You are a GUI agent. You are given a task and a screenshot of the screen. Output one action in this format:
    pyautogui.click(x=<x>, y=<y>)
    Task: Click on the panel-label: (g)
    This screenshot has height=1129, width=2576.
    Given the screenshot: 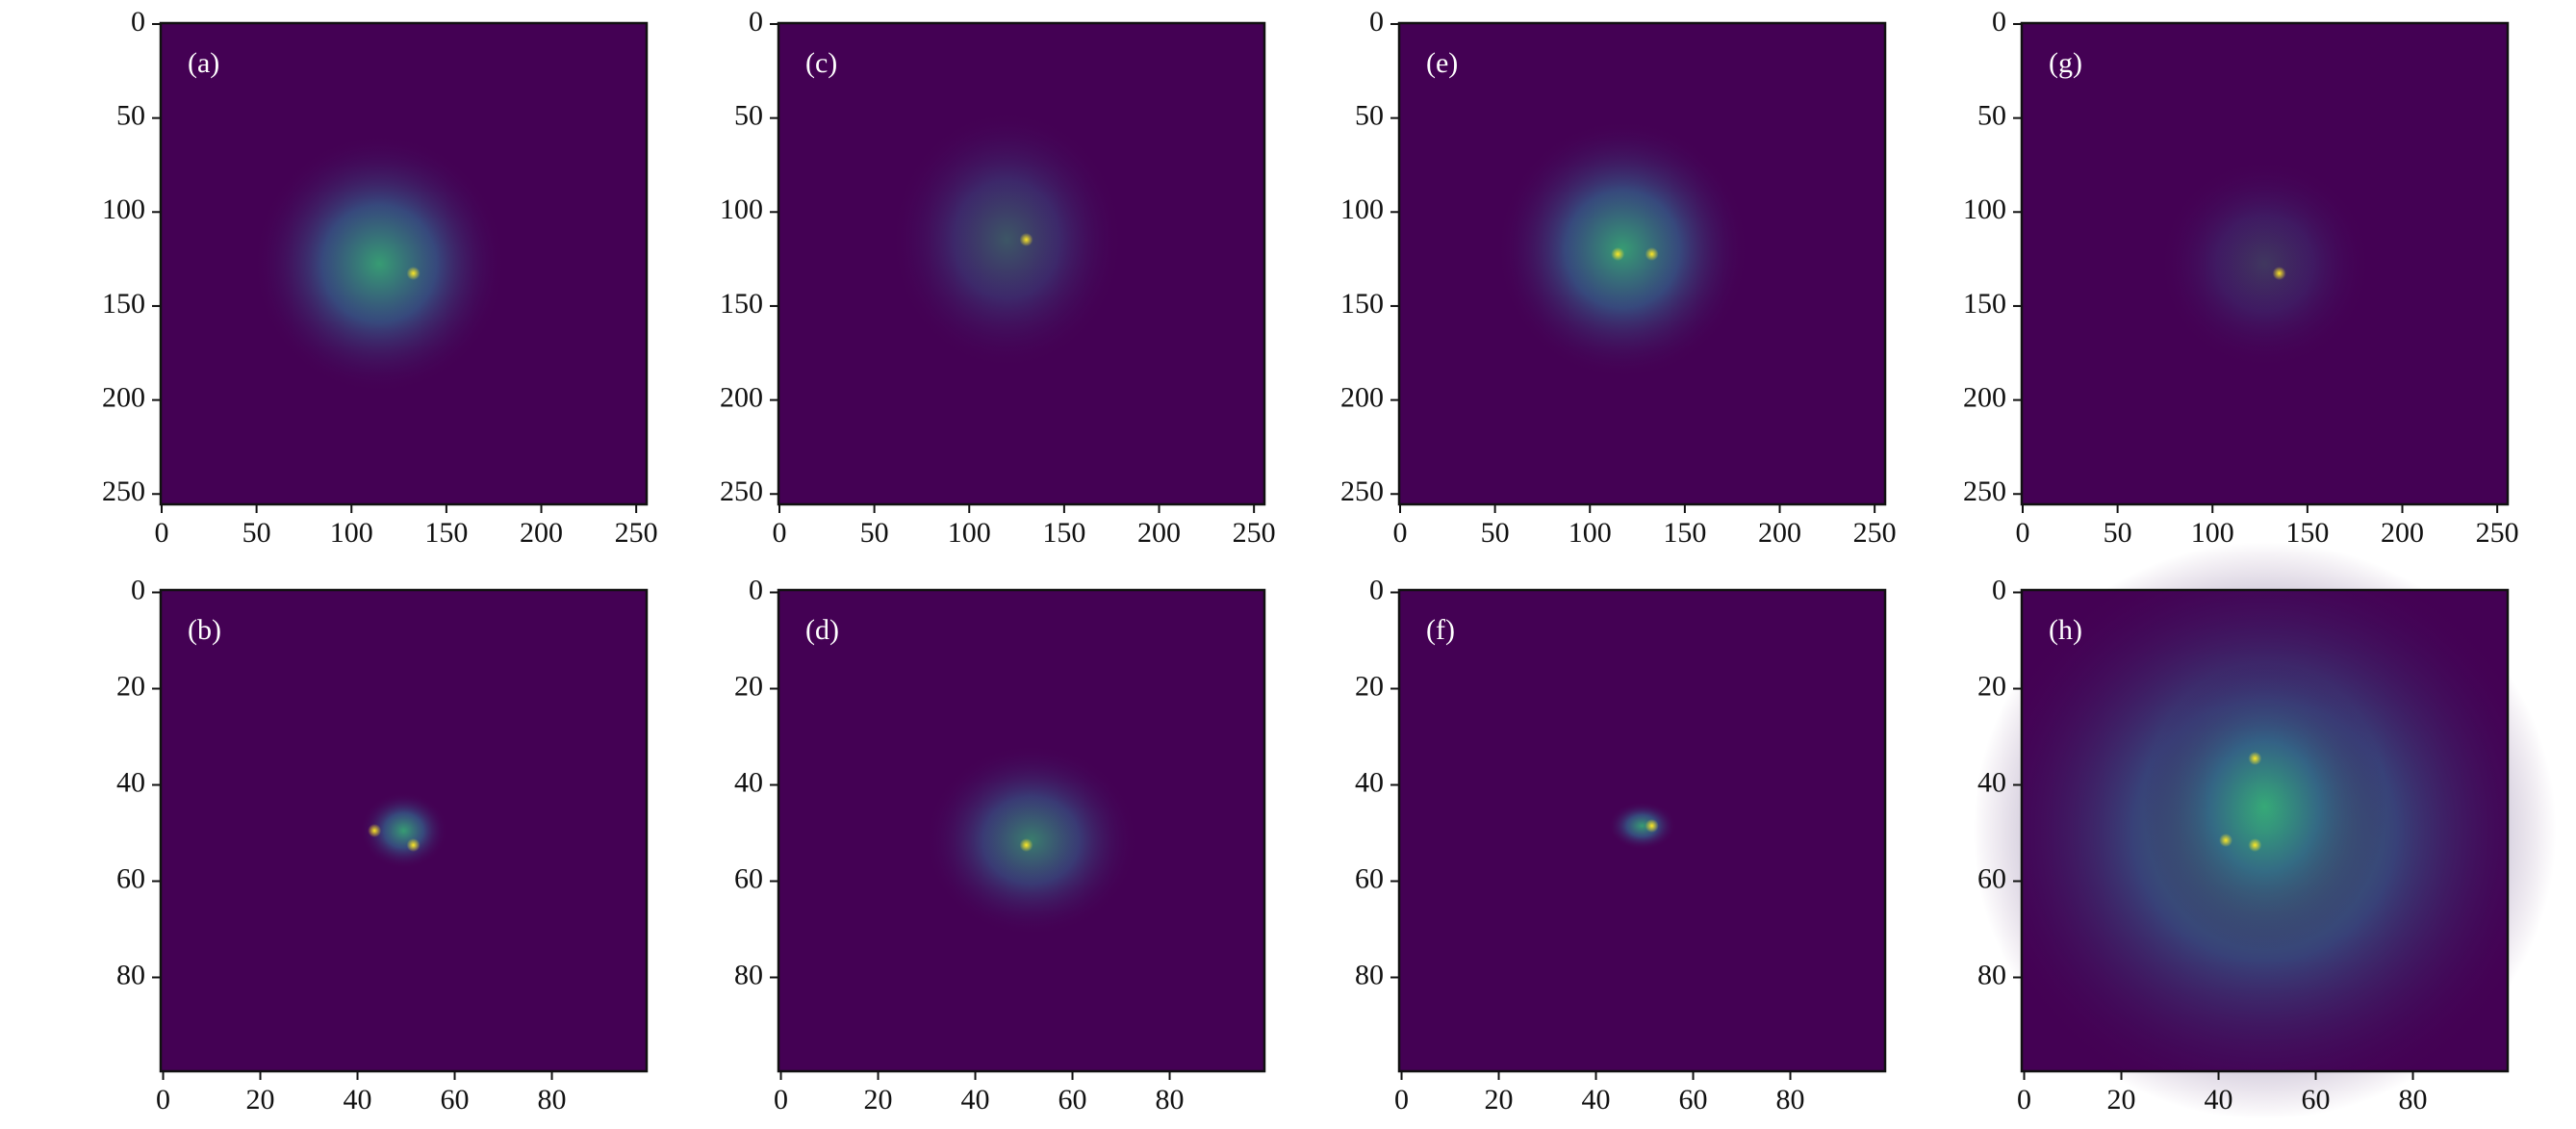 What is the action you would take?
    pyautogui.click(x=2065, y=63)
    